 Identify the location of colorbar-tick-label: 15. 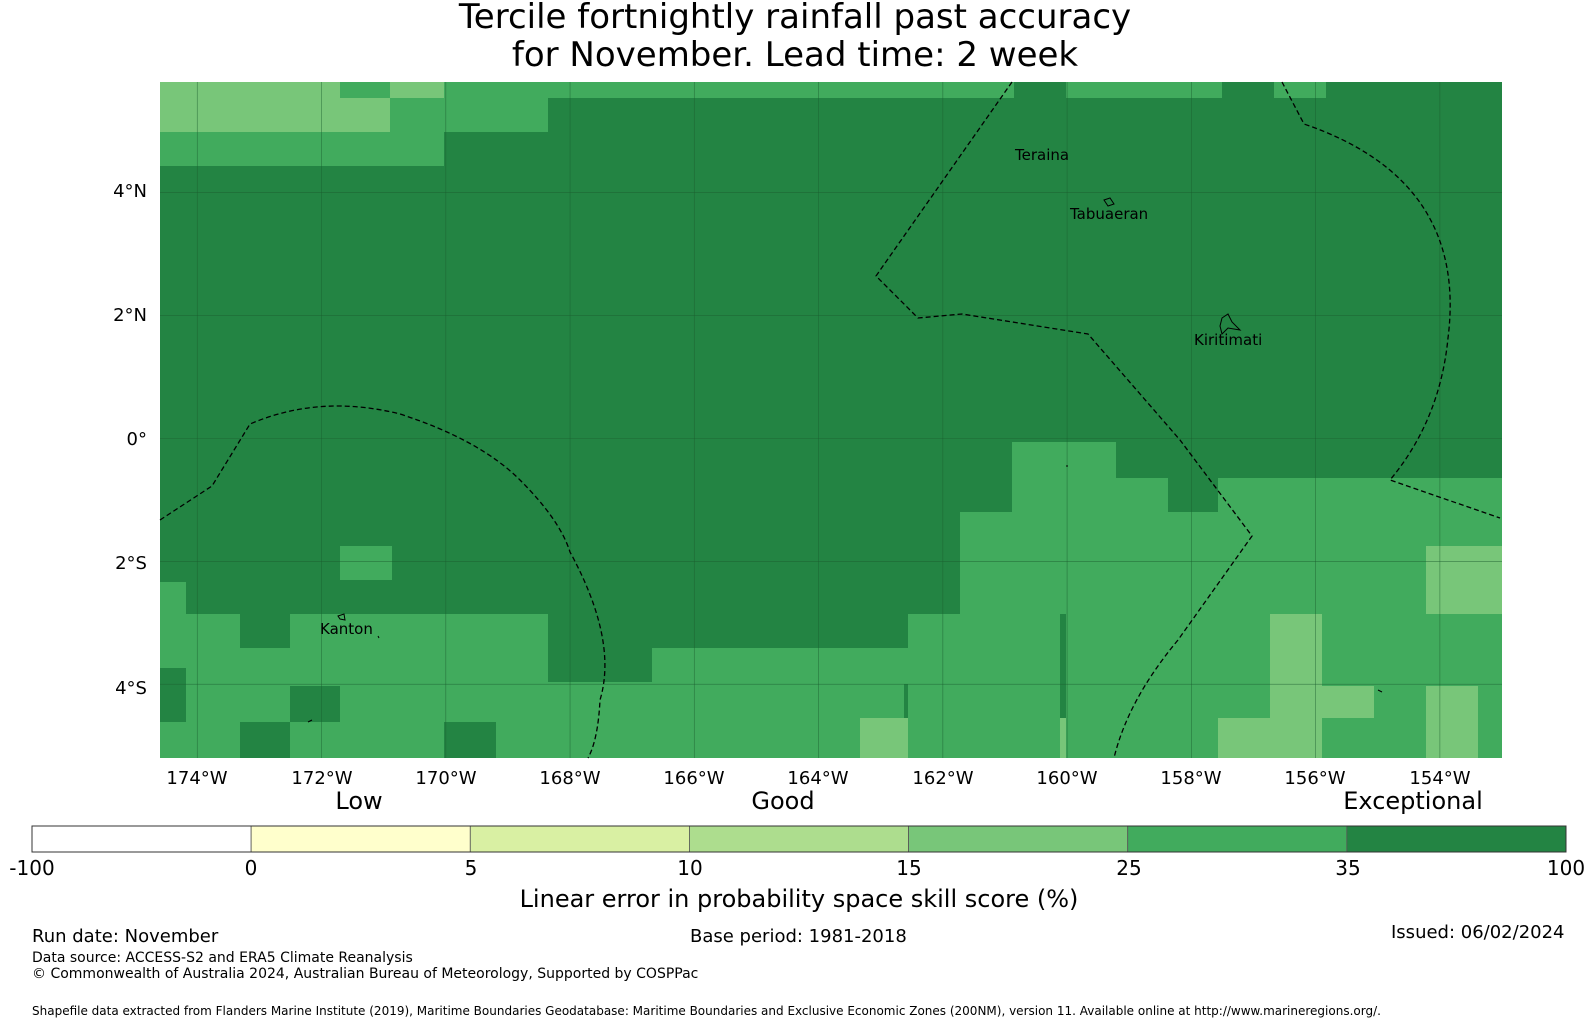
(909, 868).